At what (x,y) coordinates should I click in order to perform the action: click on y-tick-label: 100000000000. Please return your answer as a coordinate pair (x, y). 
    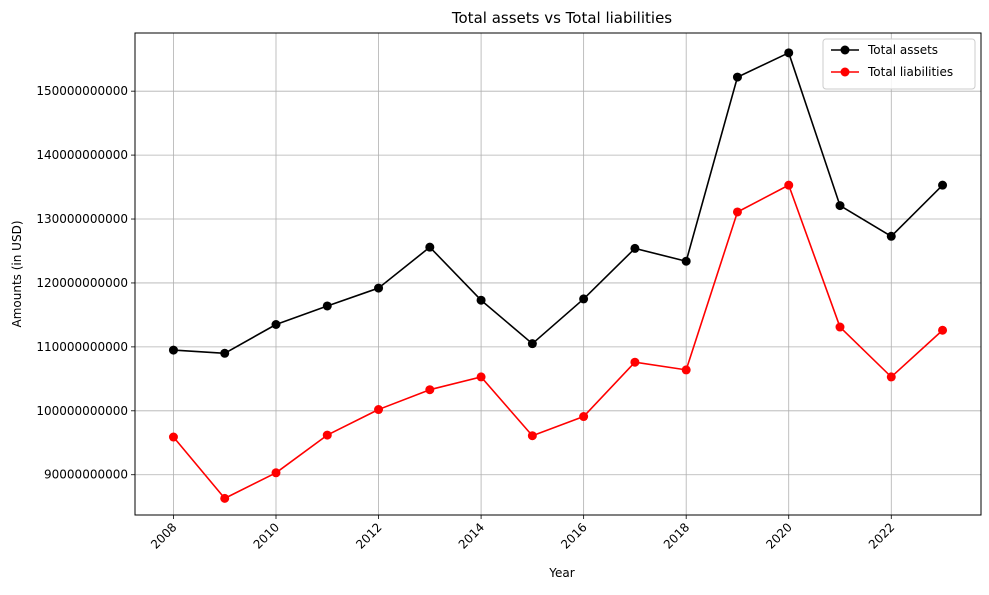
    Looking at the image, I should click on (82, 411).